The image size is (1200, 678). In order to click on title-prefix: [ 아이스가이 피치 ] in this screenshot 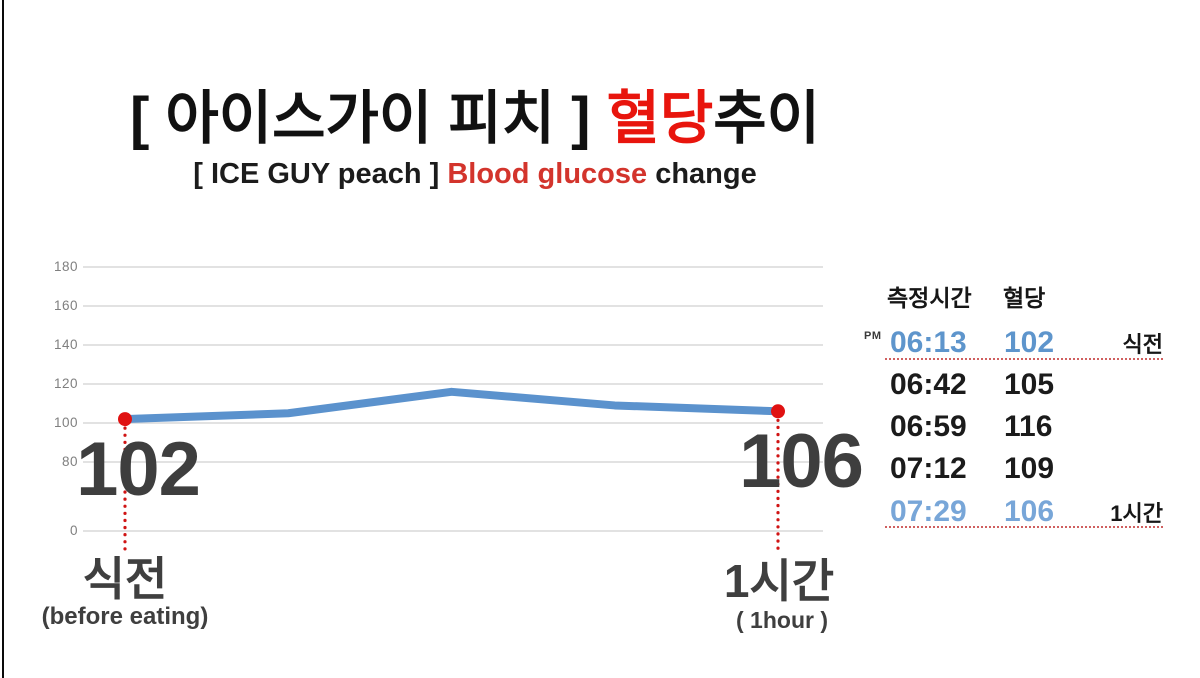, I will do `click(368, 118)`.